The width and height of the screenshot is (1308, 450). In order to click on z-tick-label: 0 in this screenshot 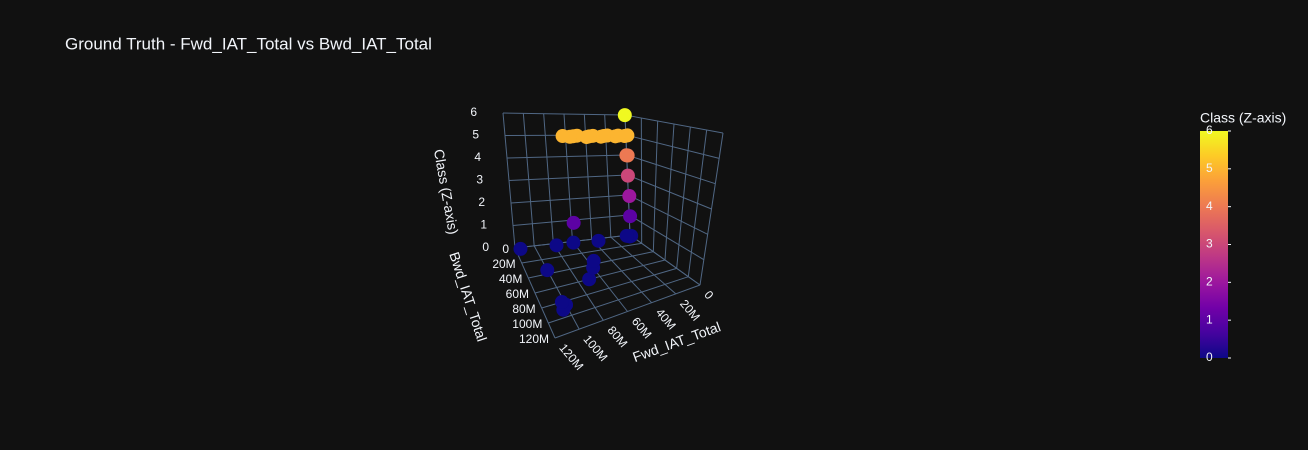, I will do `click(485, 247)`.